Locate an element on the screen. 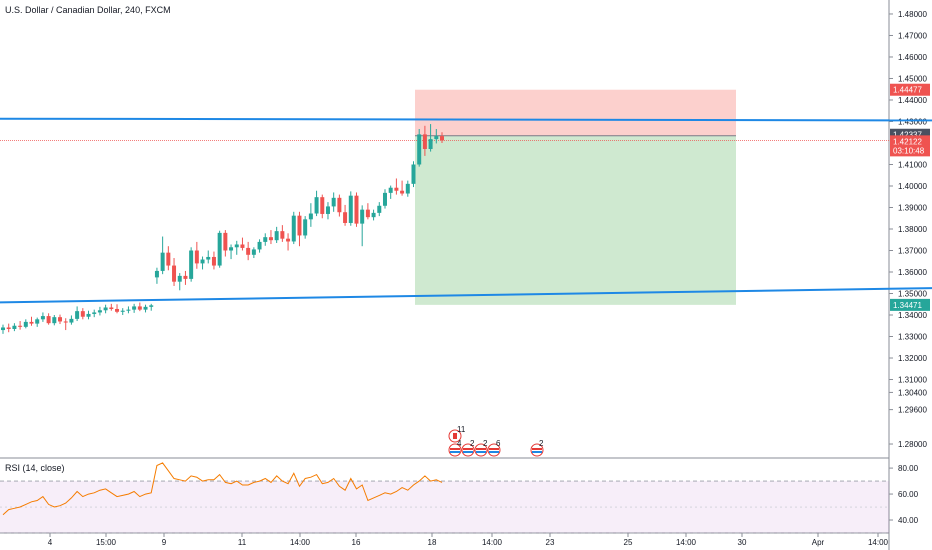 Image resolution: width=932 pixels, height=550 pixels. price-tick-label: 1.35000 is located at coordinates (912, 294).